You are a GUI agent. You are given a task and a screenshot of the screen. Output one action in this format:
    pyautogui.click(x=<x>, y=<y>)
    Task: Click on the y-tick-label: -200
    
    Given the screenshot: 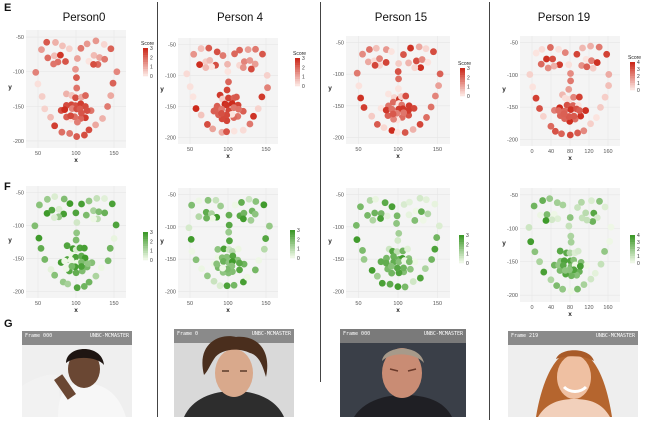 What is the action you would take?
    pyautogui.click(x=338, y=292)
    